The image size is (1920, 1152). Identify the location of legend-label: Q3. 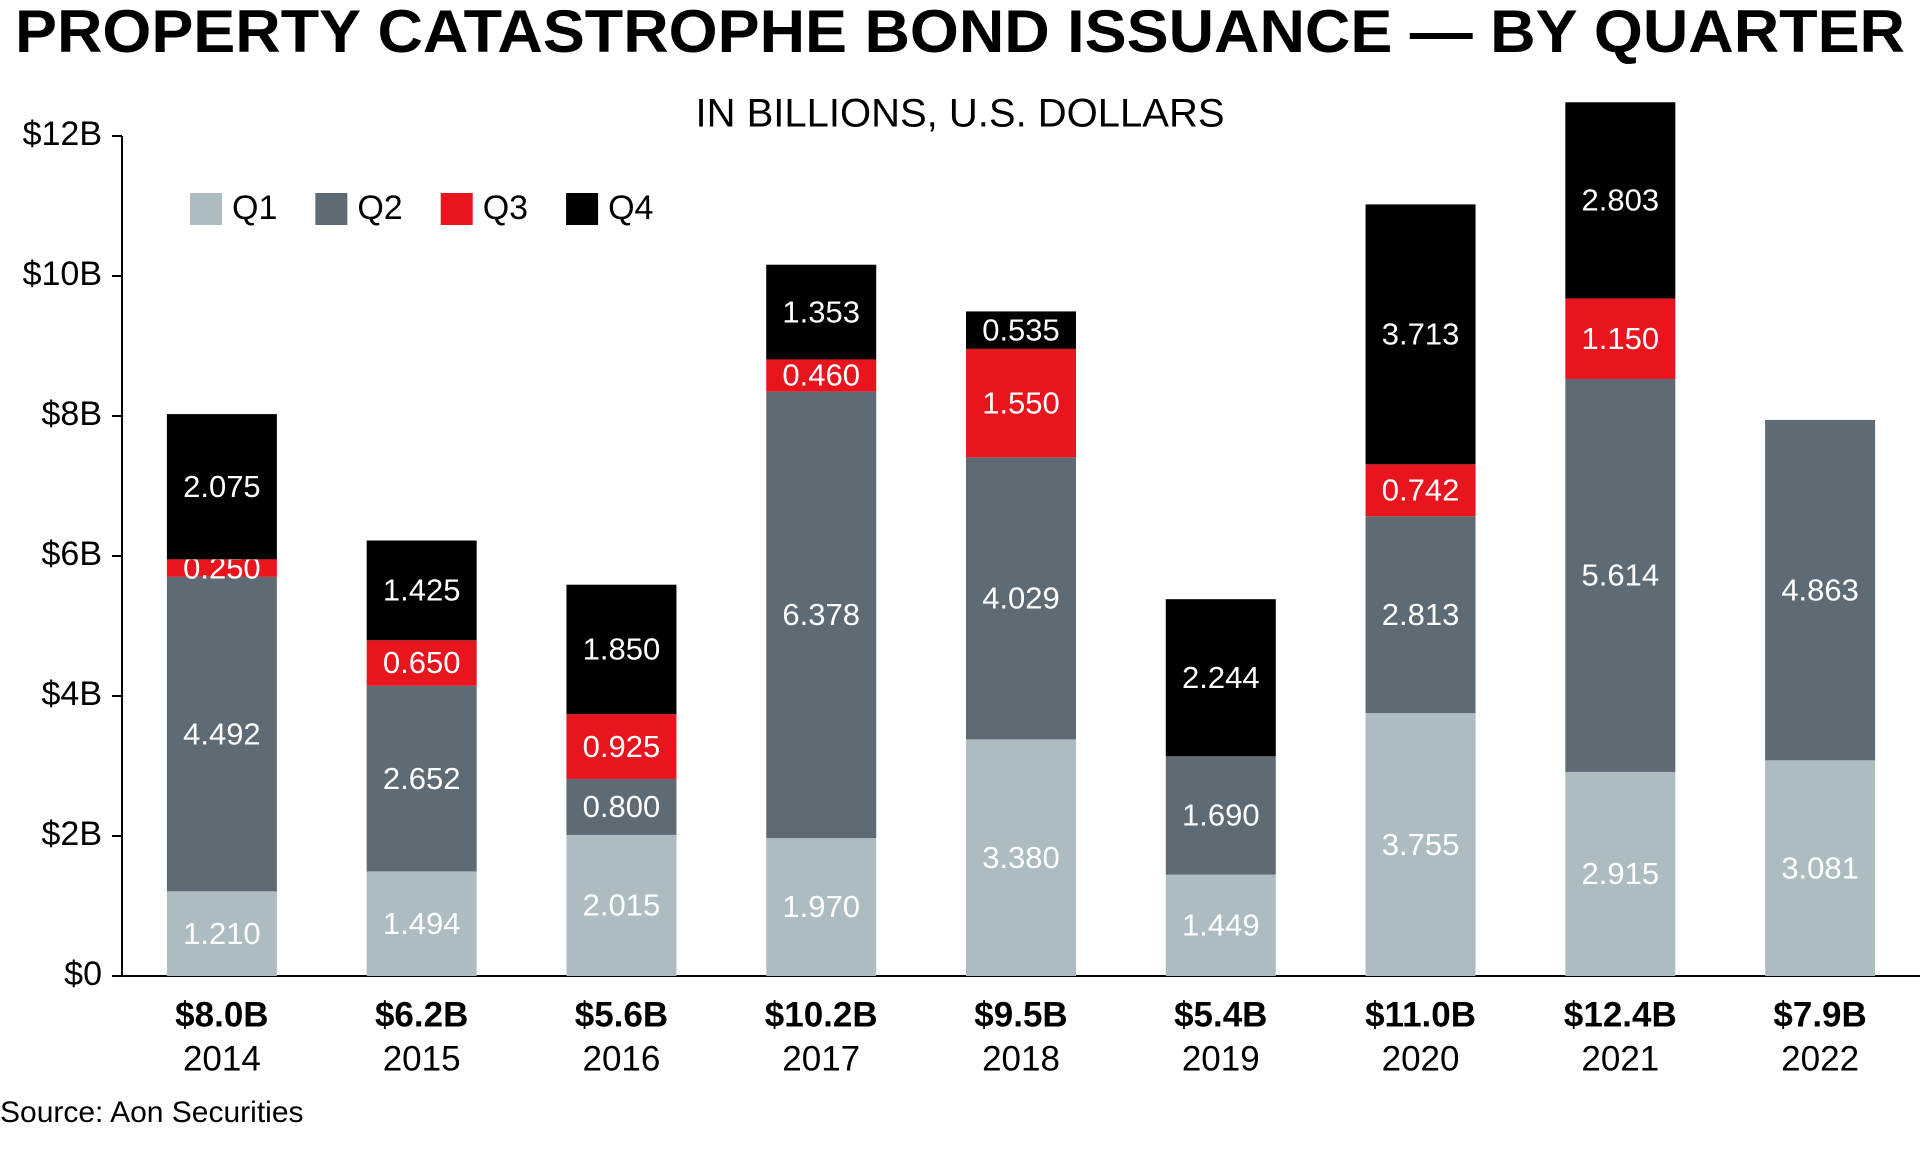
(505, 208).